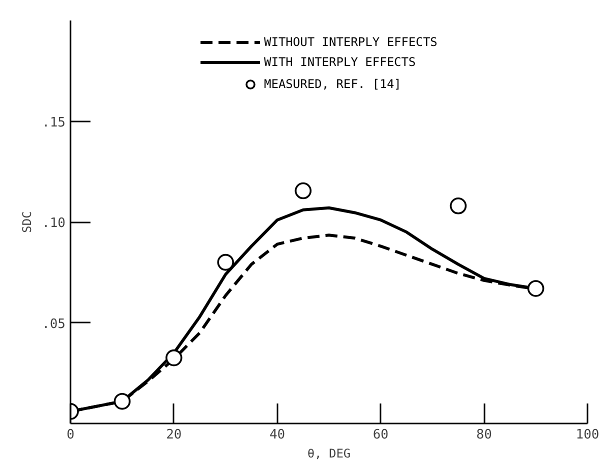  What do you see at coordinates (329, 453) in the screenshot?
I see `x-axis-title: θ, DEG` at bounding box center [329, 453].